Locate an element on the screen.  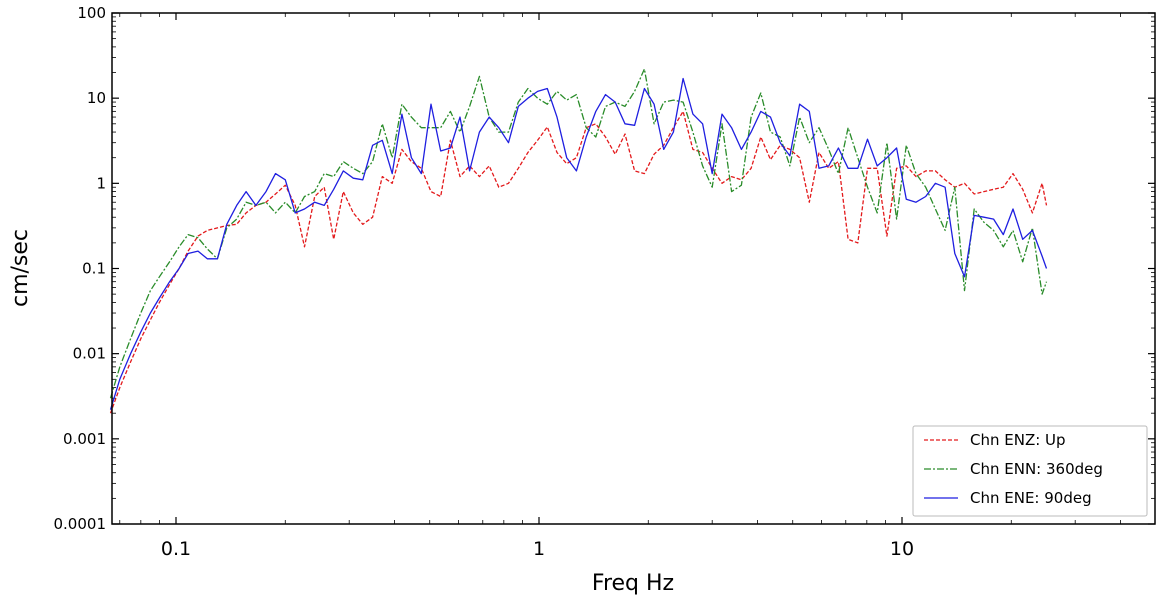
x-tick-label: 1 is located at coordinates (539, 549).